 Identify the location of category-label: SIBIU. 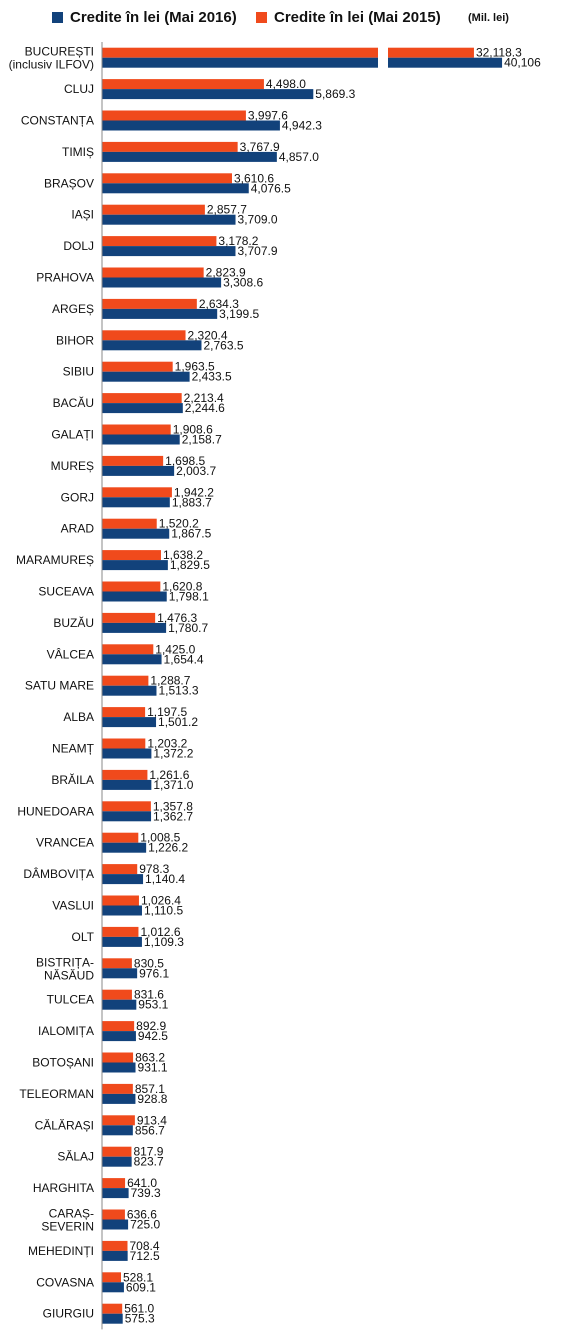
(78, 372).